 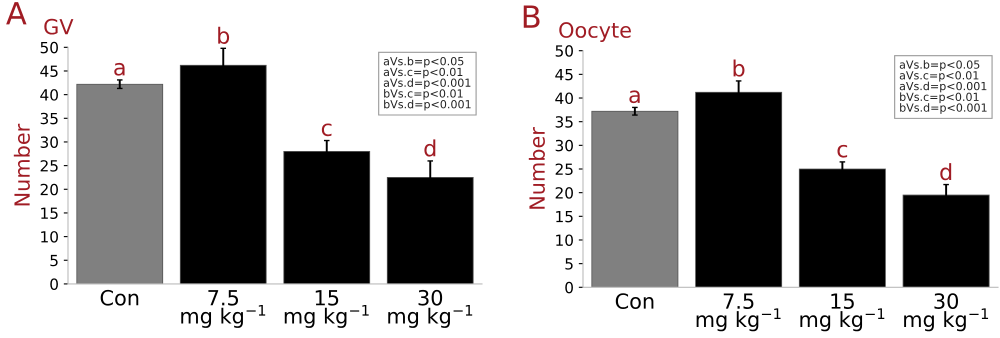 What do you see at coordinates (595, 32) in the screenshot?
I see `chart-title: Oocyte` at bounding box center [595, 32].